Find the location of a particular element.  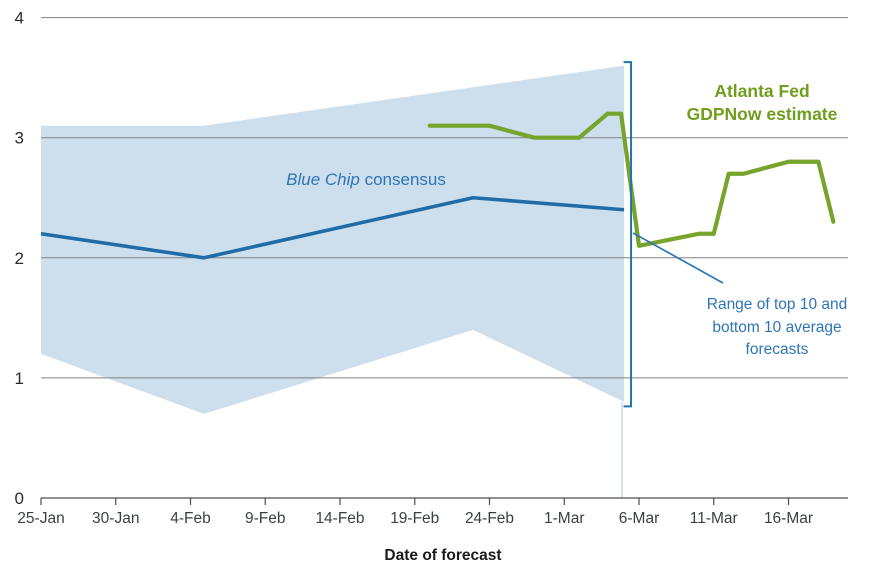

y-axis: 0 1 2 3 4 is located at coordinates (19, 258).